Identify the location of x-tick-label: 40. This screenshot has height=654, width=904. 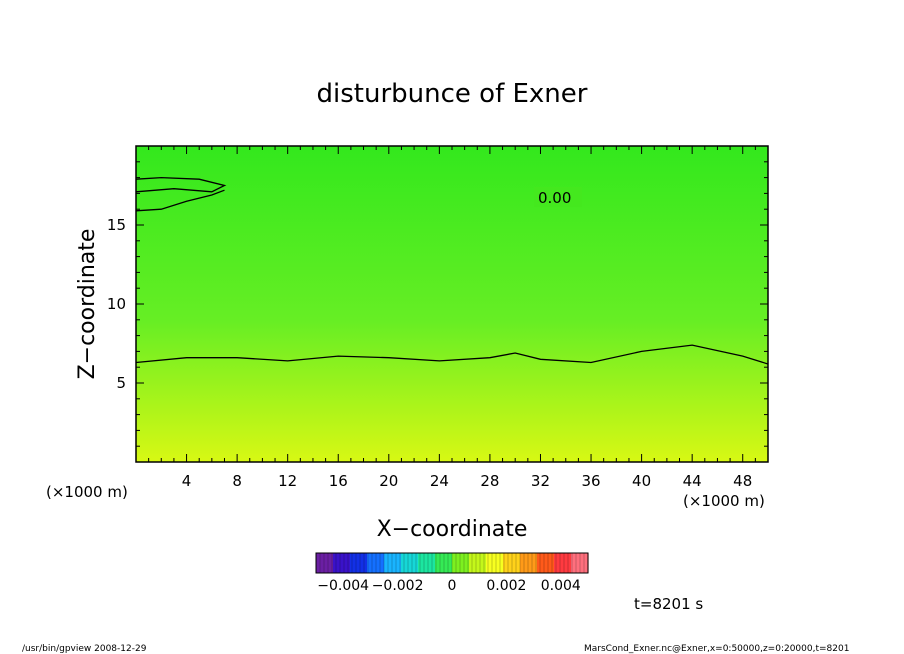
(641, 481).